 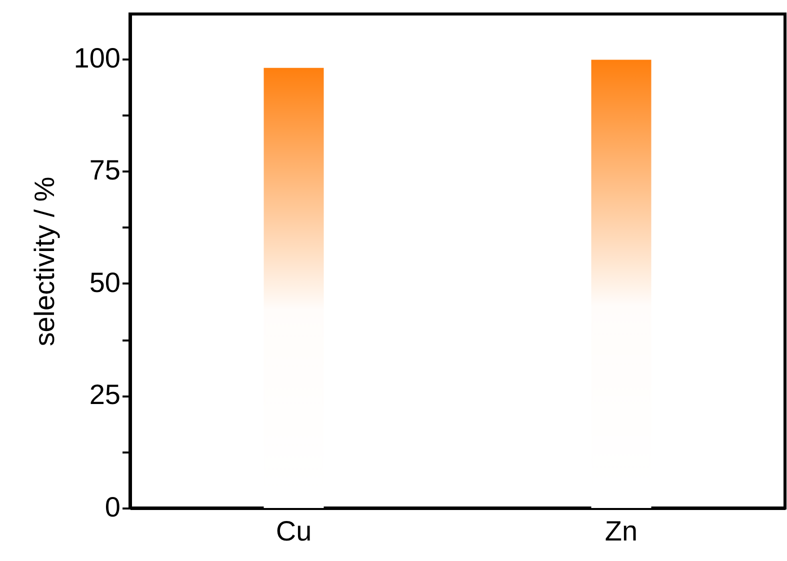 What do you see at coordinates (294, 531) in the screenshot?
I see `x-tick-label: Cu` at bounding box center [294, 531].